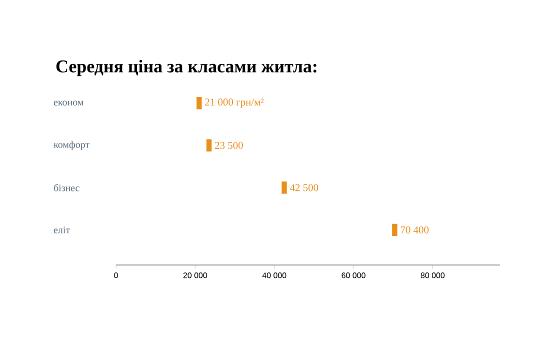  I want to click on y-tick-label: еліт, so click(62, 230).